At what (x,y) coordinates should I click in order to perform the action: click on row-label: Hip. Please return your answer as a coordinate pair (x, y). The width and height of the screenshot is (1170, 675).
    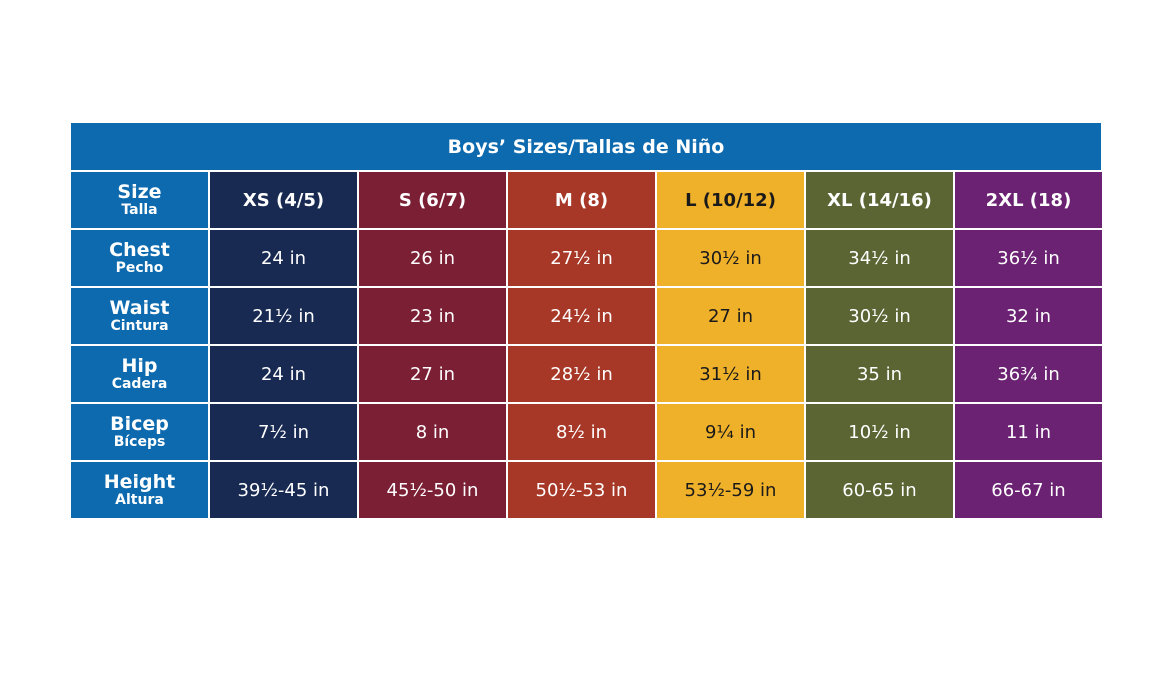
    Looking at the image, I should click on (139, 365).